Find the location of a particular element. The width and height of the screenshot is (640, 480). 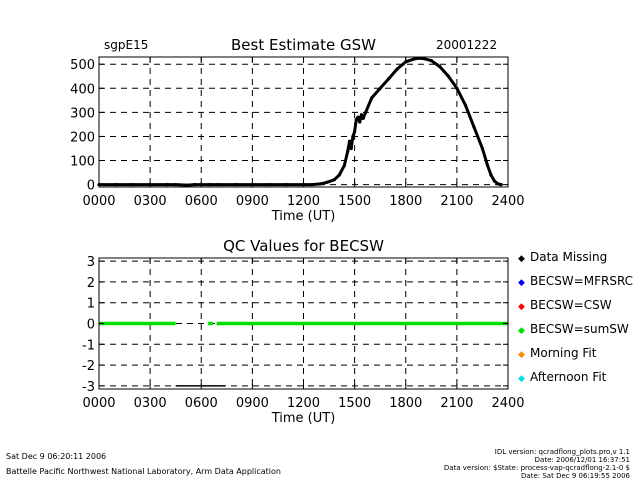

legend-item: ◆ BECSW=CSW is located at coordinates (578, 310).